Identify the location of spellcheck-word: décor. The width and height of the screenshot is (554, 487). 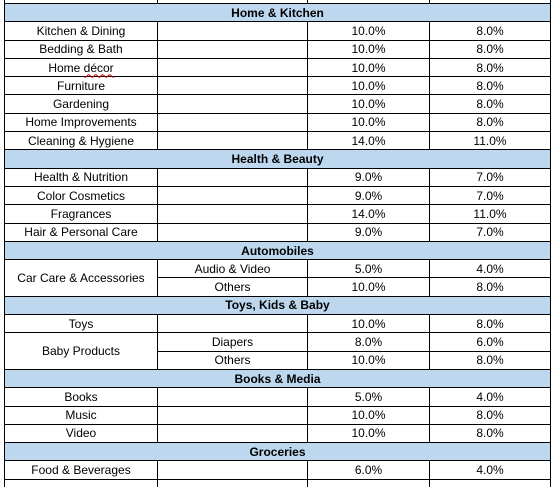
(98, 67).